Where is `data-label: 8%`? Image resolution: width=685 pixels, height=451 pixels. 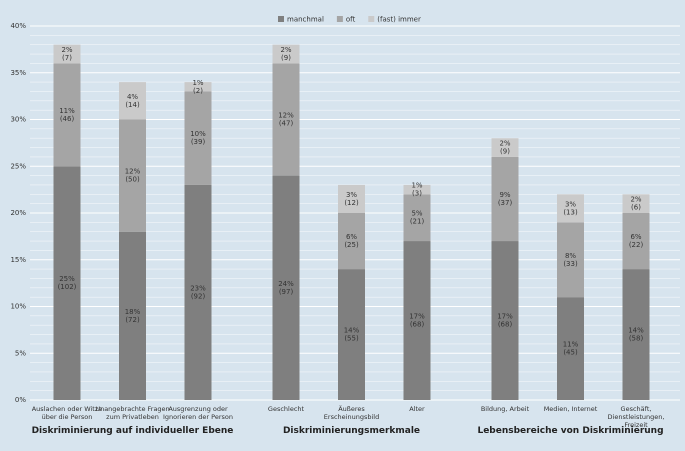 data-label: 8% is located at coordinates (570, 256).